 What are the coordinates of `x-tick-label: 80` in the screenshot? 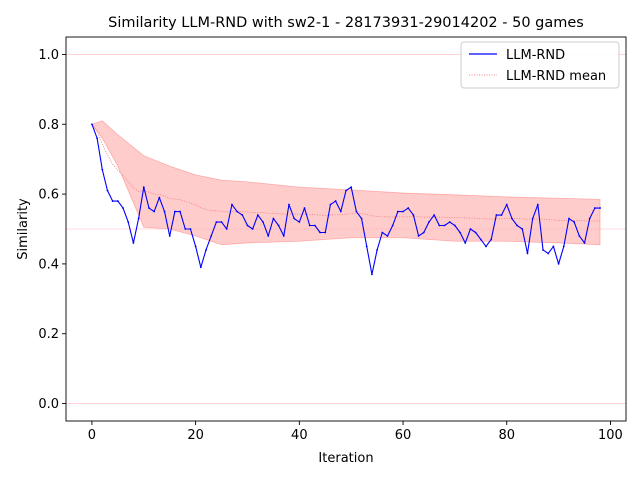 It's located at (506, 435).